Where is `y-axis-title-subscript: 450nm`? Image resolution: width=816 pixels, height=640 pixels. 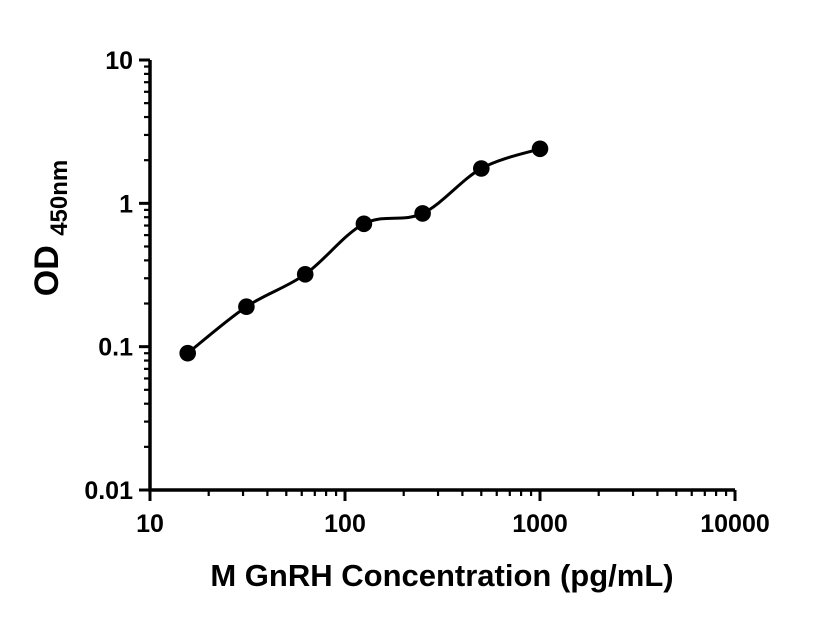
y-axis-title-subscript: 450nm is located at coordinates (59, 198).